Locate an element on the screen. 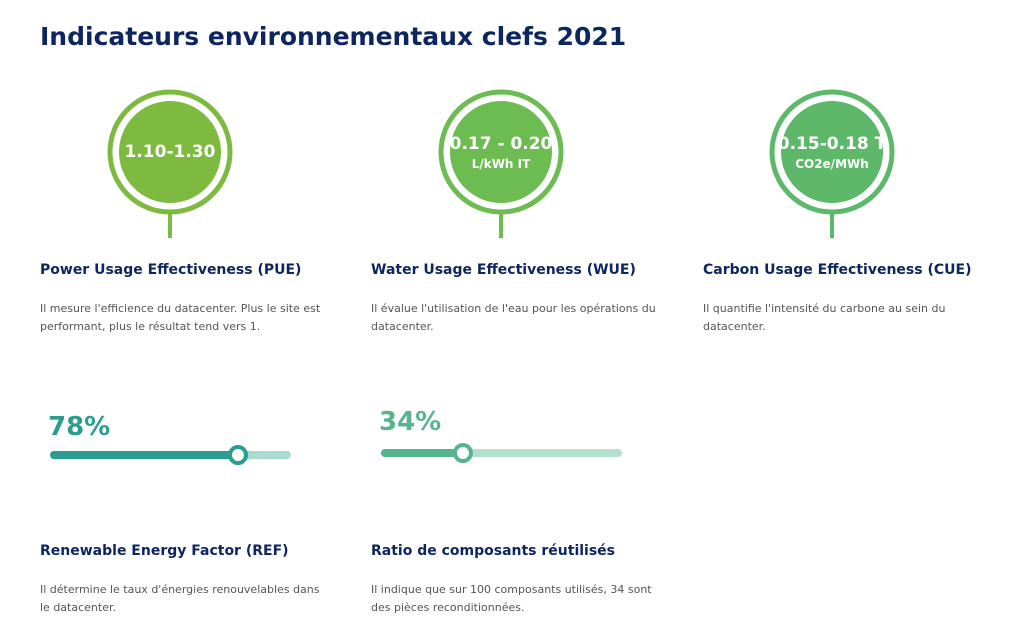  indicator-value: 0.15-0.18 T is located at coordinates (832, 144).